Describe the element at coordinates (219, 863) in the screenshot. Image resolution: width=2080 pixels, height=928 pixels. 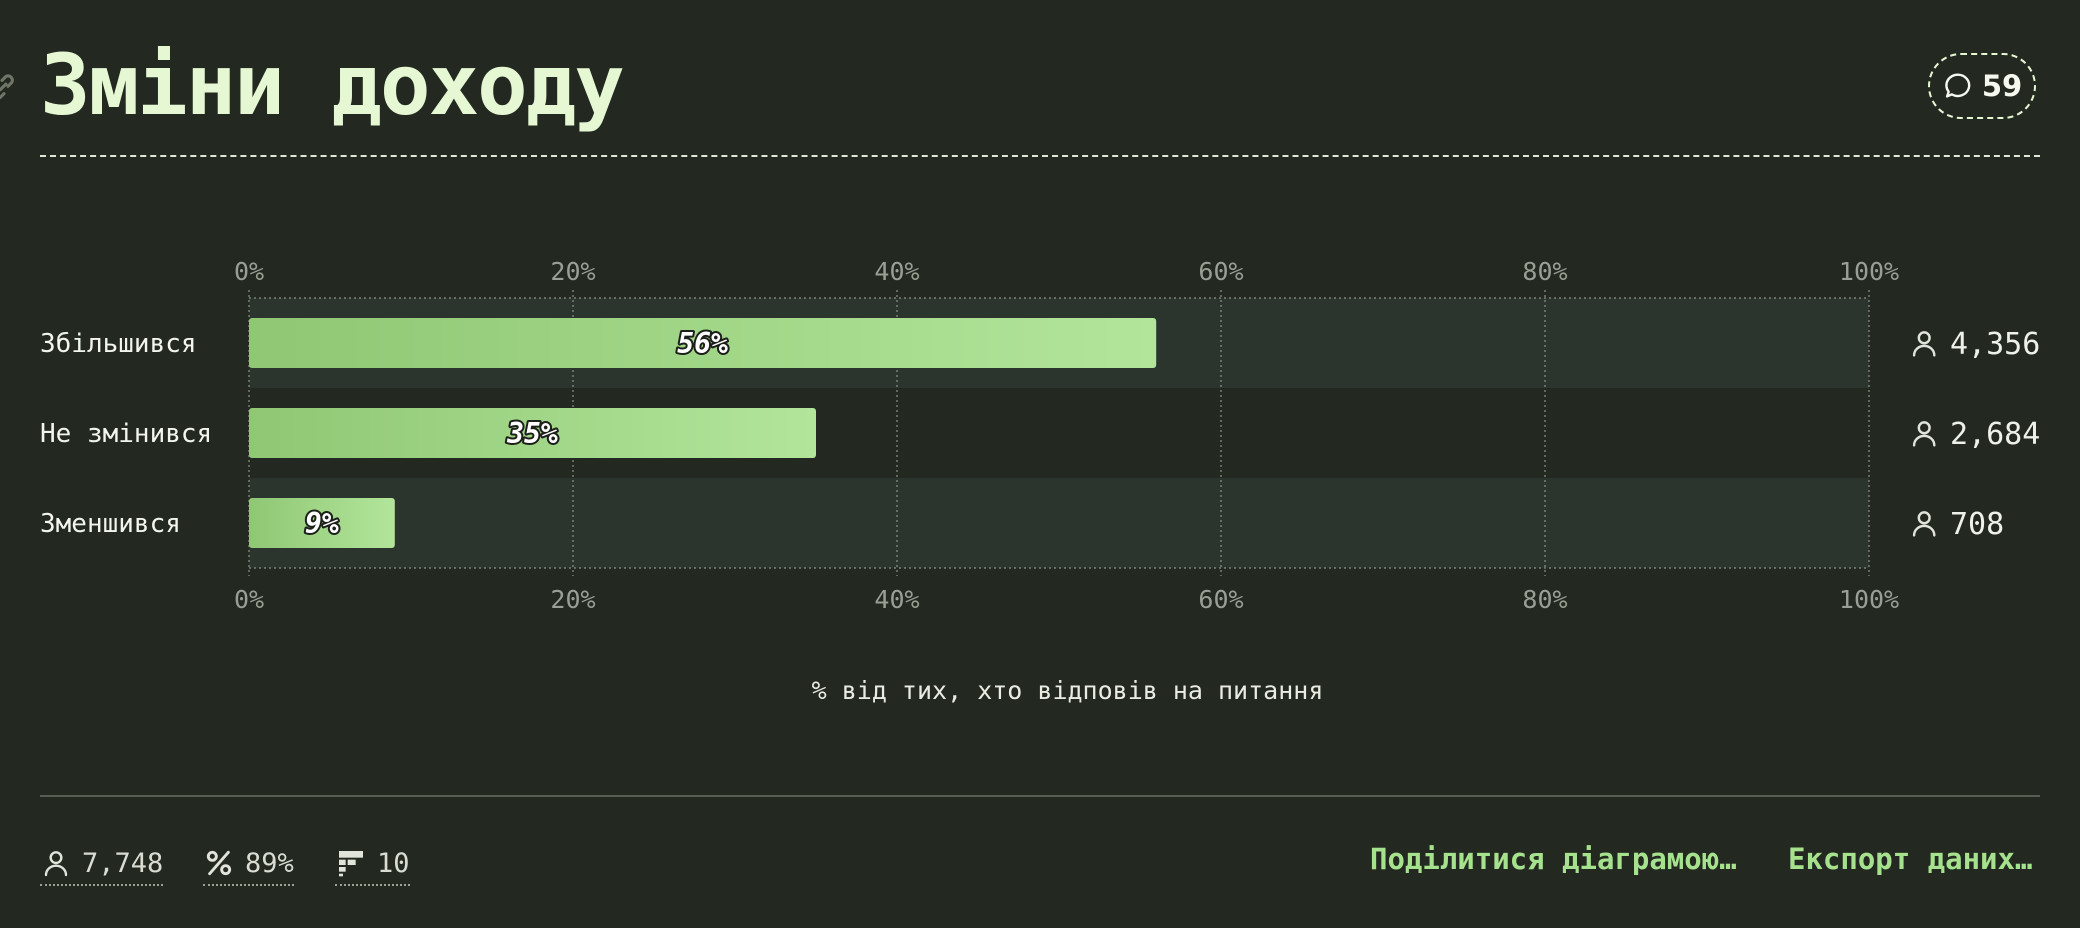
I see `percent-icon` at that location.